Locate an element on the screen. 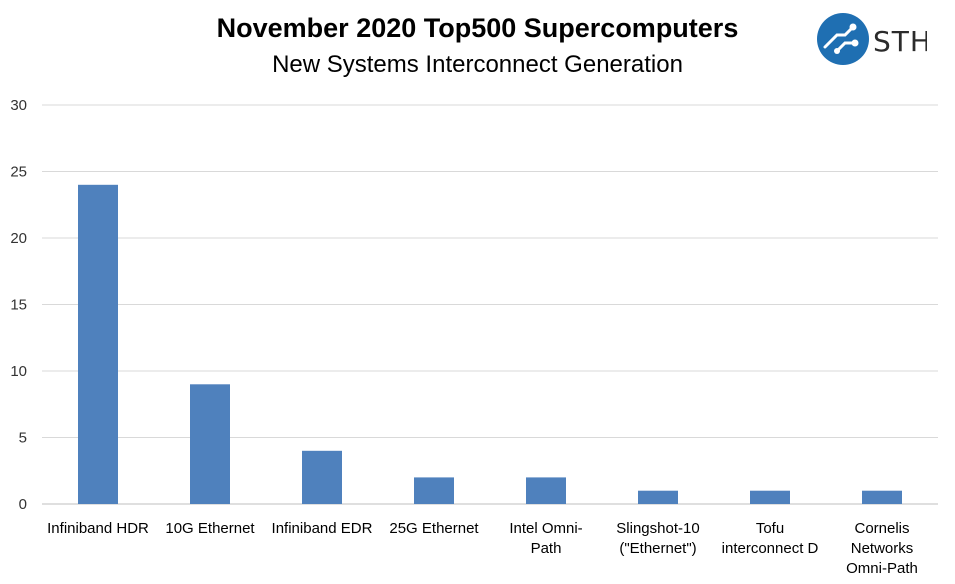 The image size is (955, 584). x-category-label: Cornelis Networks Omni-Path is located at coordinates (882, 548).